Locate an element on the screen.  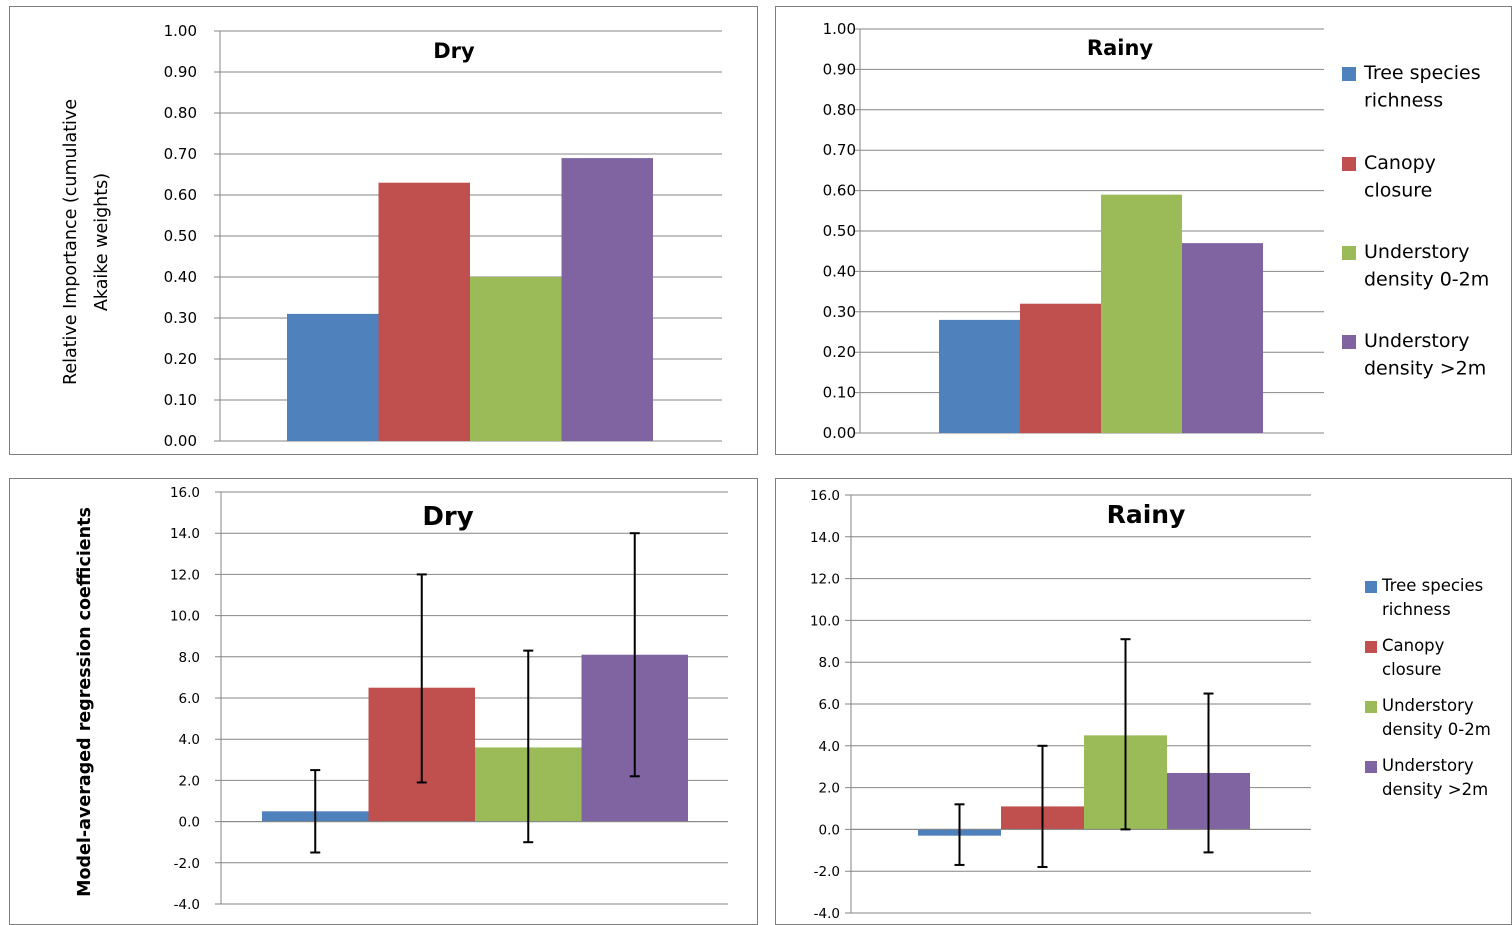
y-axis-label: Akaike weights) is located at coordinates (102, 242).